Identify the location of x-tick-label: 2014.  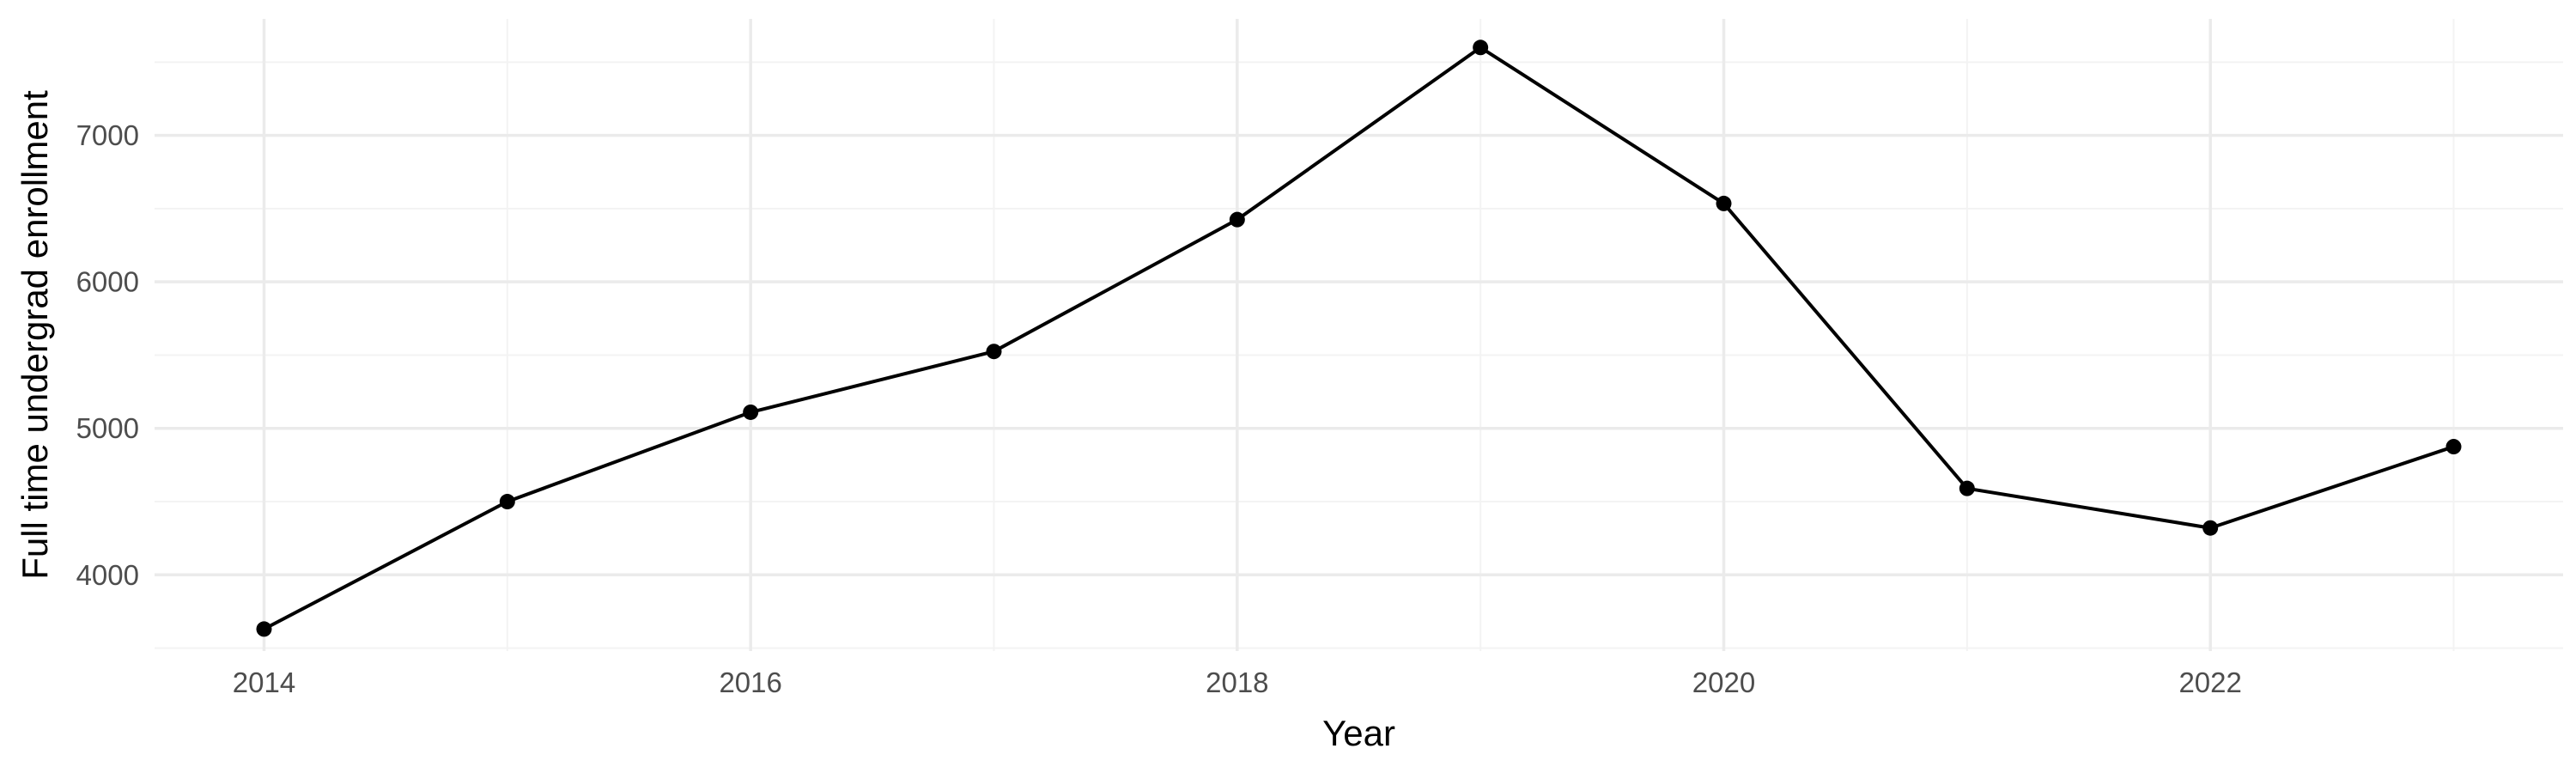
(264, 682).